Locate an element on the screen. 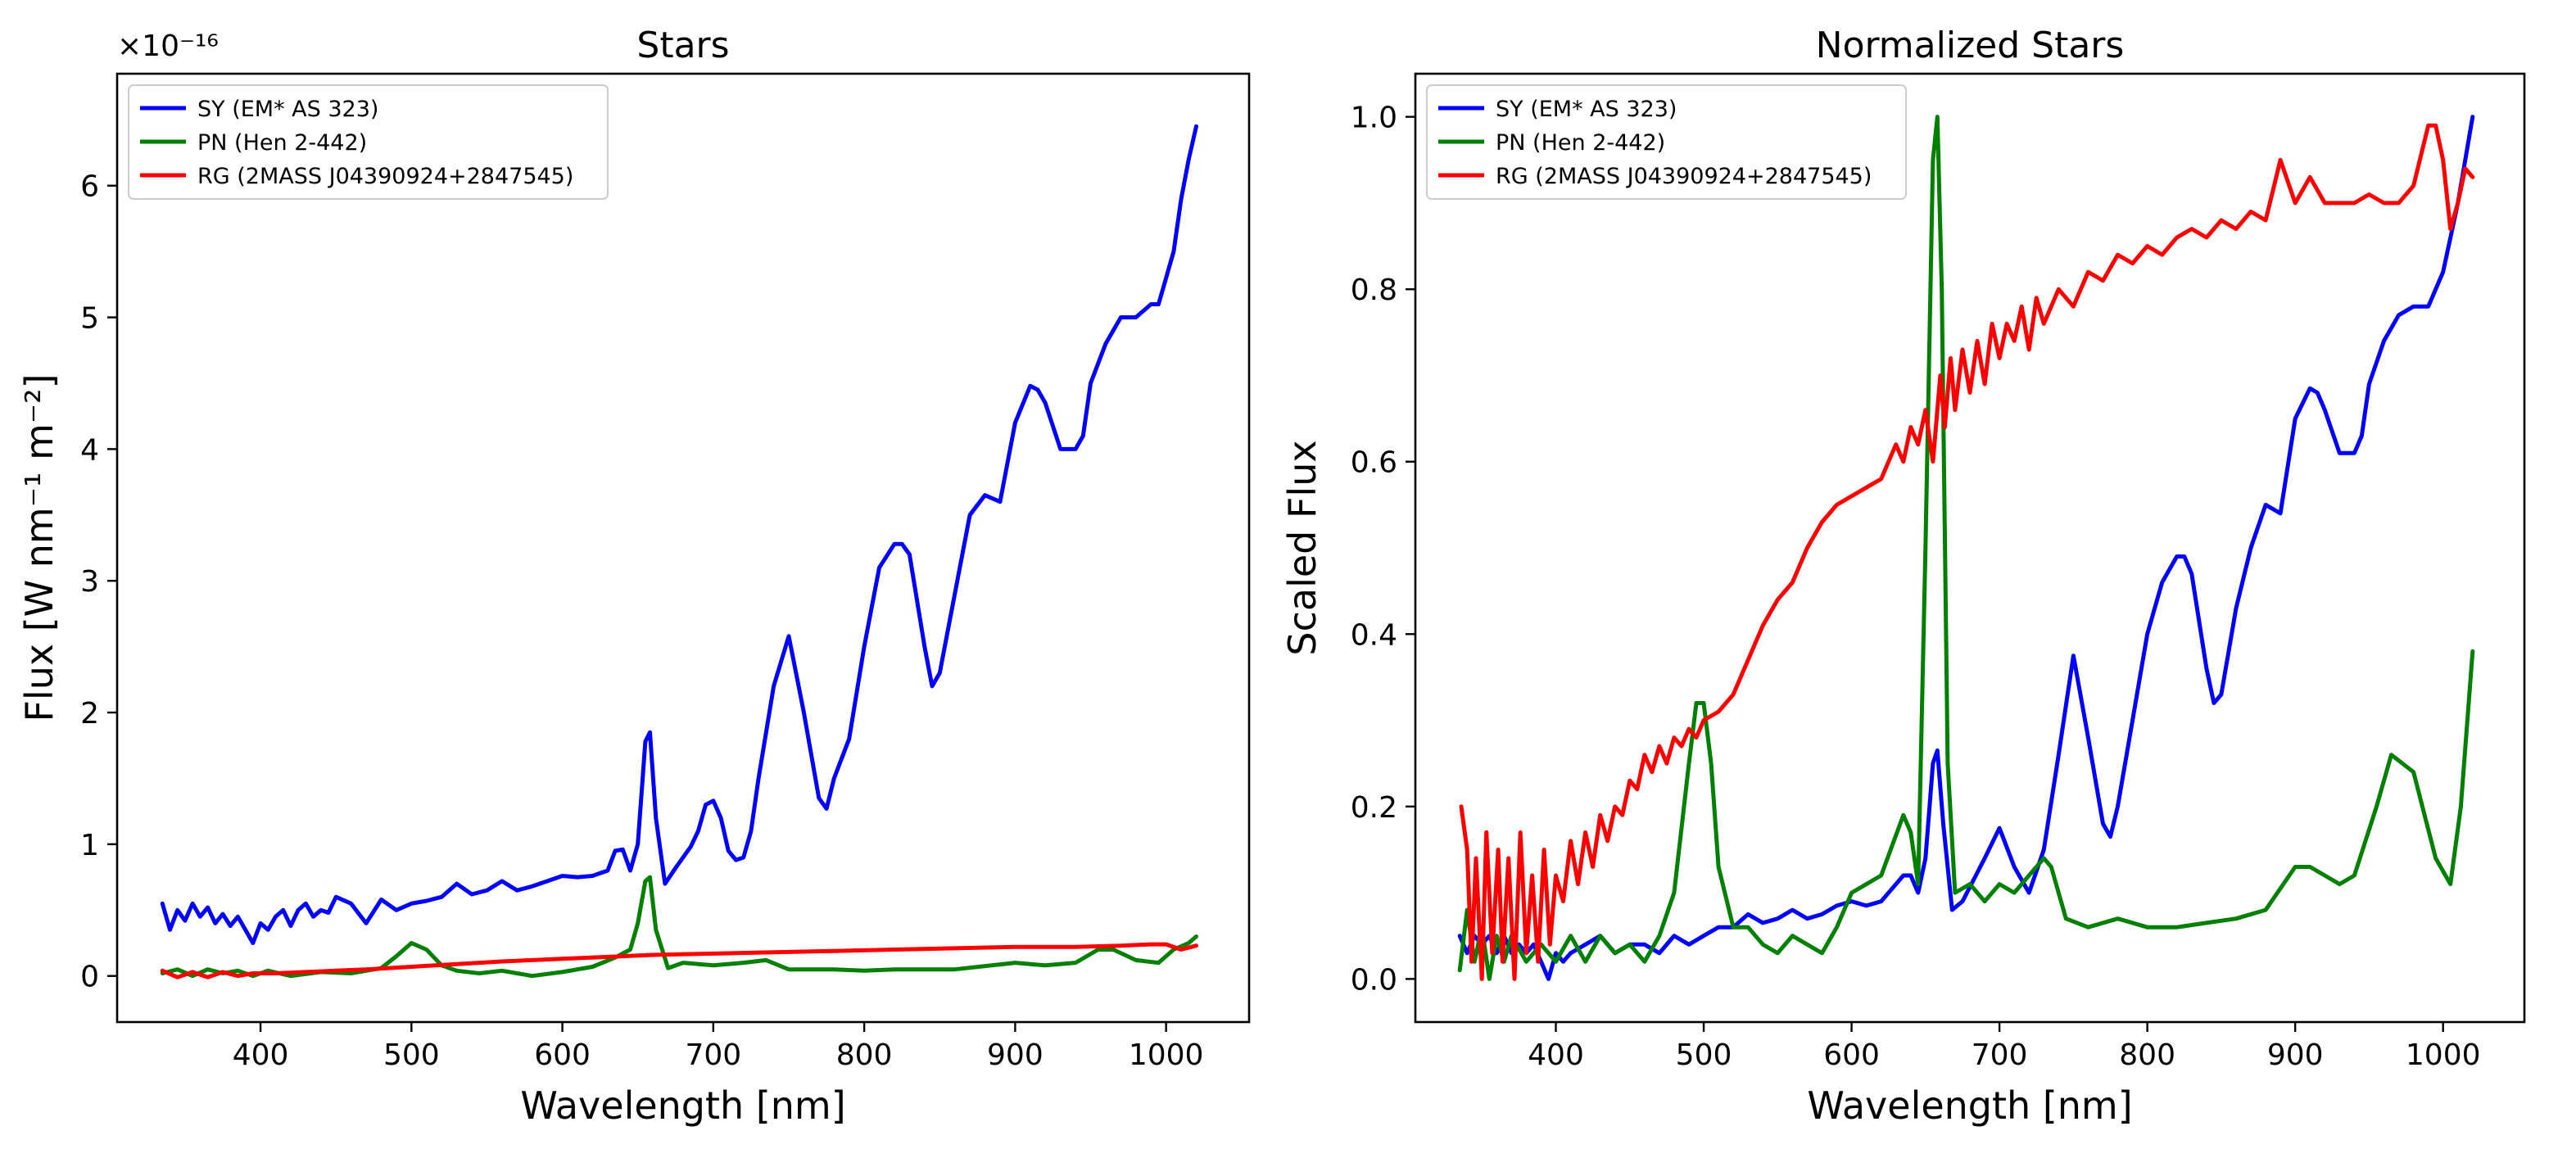 The width and height of the screenshot is (2576, 1158). y-tick-label: 5 is located at coordinates (89, 319).